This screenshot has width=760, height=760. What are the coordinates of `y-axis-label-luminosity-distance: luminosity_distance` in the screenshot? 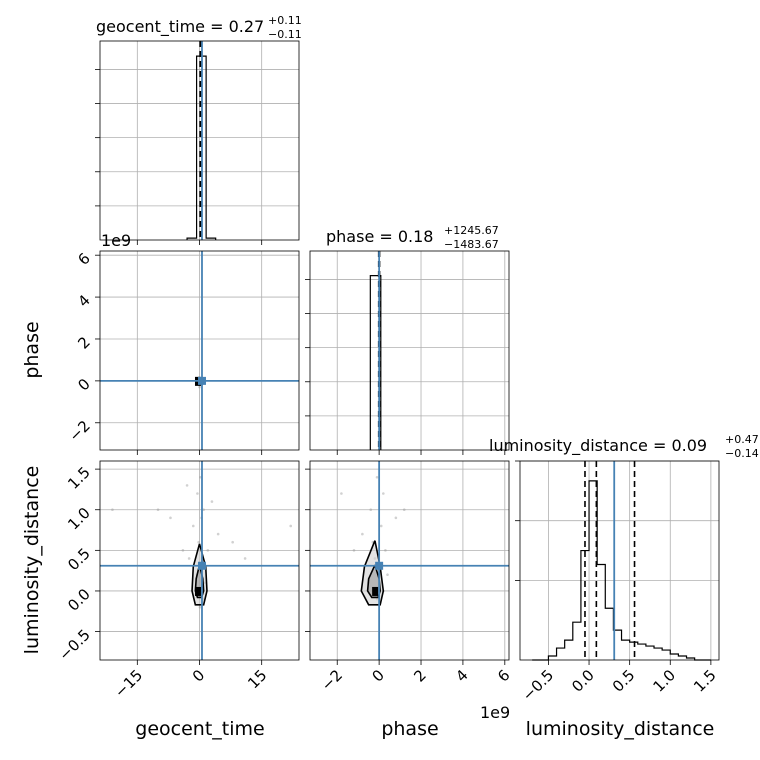 It's located at (32, 560).